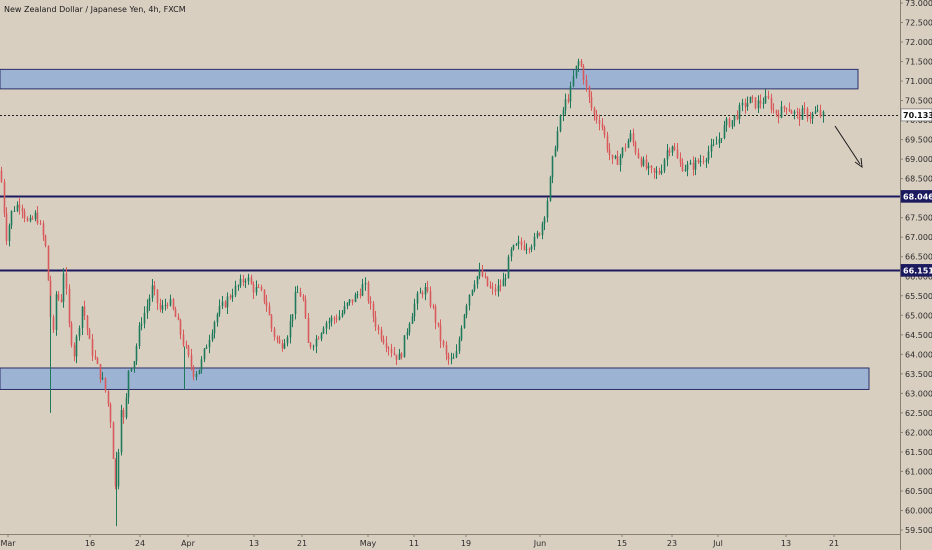 Image resolution: width=932 pixels, height=550 pixels. I want to click on x-tick-label-1: 16, so click(90, 543).